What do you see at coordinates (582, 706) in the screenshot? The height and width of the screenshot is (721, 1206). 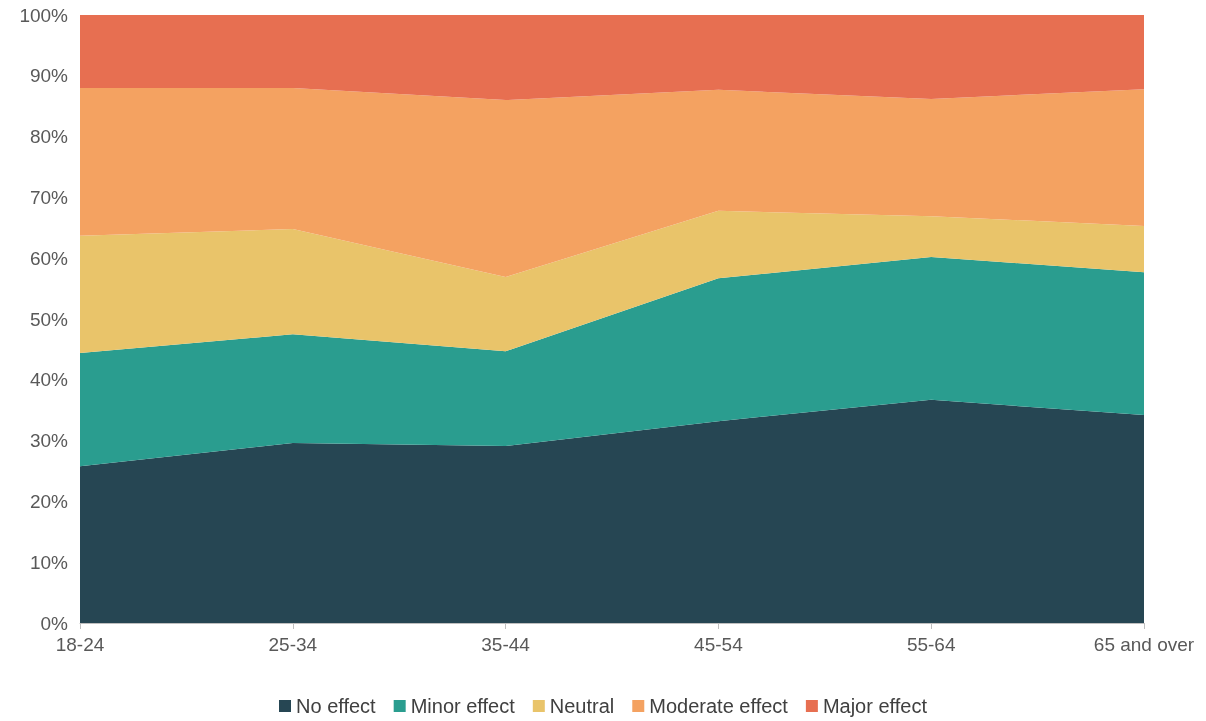 I see `legend-label: Neutral` at bounding box center [582, 706].